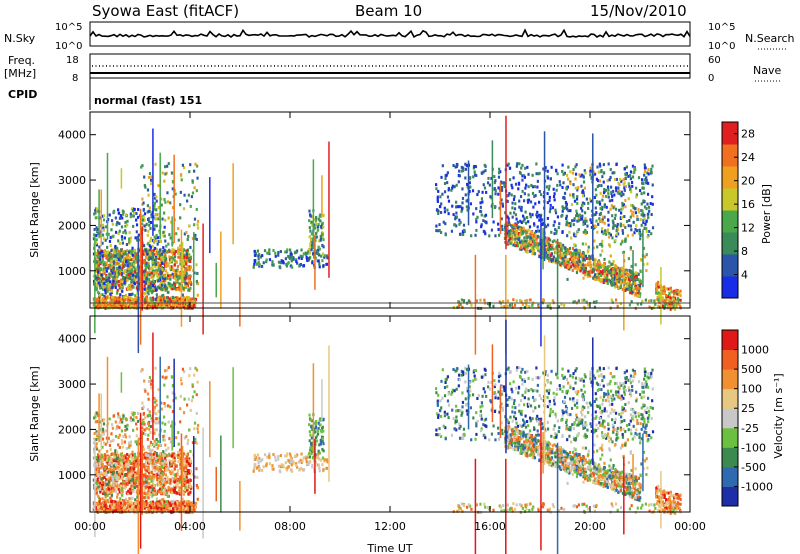 The height and width of the screenshot is (554, 800). What do you see at coordinates (101, 492) in the screenshot?
I see `velocity-cell` at bounding box center [101, 492].